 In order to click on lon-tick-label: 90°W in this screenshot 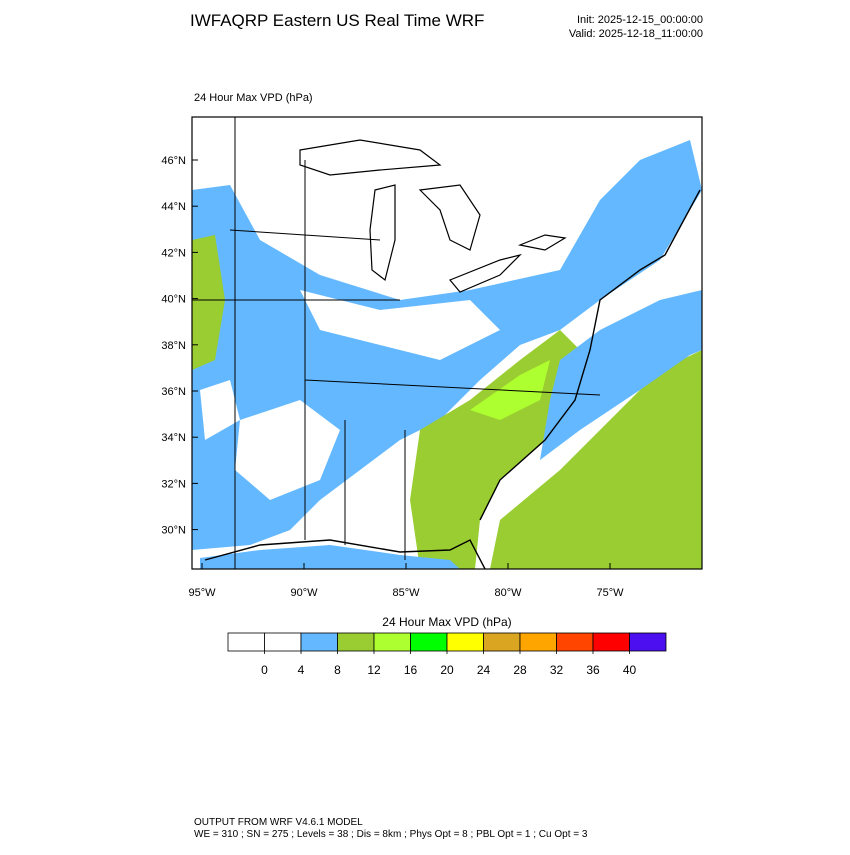, I will do `click(304, 593)`.